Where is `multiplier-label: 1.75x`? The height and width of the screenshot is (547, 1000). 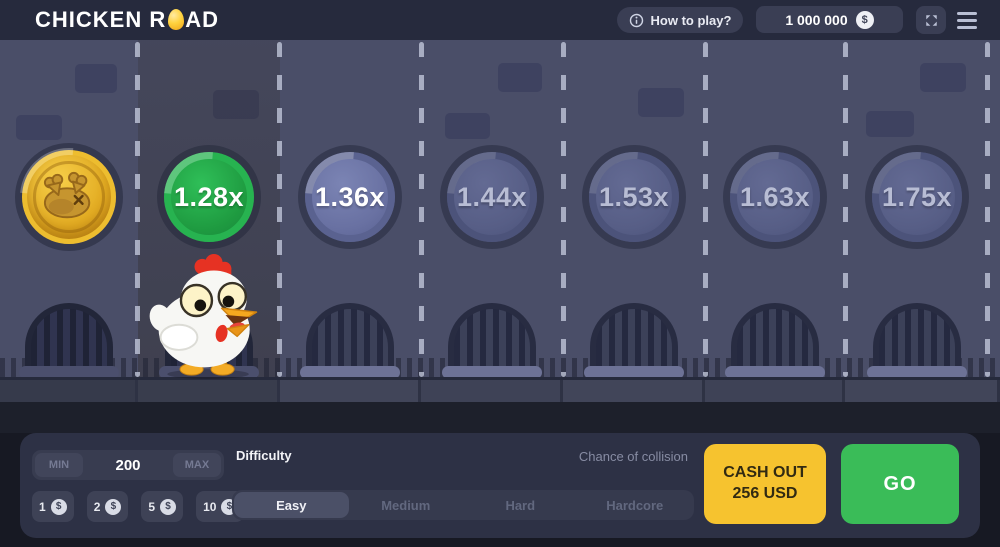 multiplier-label: 1.75x is located at coordinates (917, 196).